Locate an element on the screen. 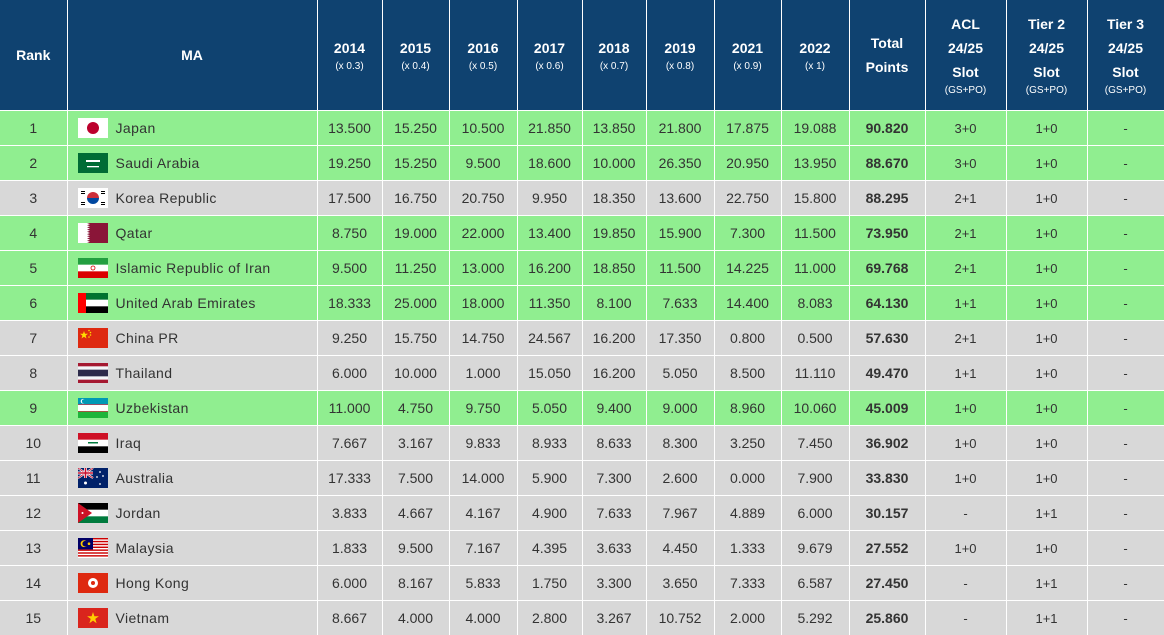 Image resolution: width=1164 pixels, height=635 pixels. score-cell: 3.833 is located at coordinates (349, 513).